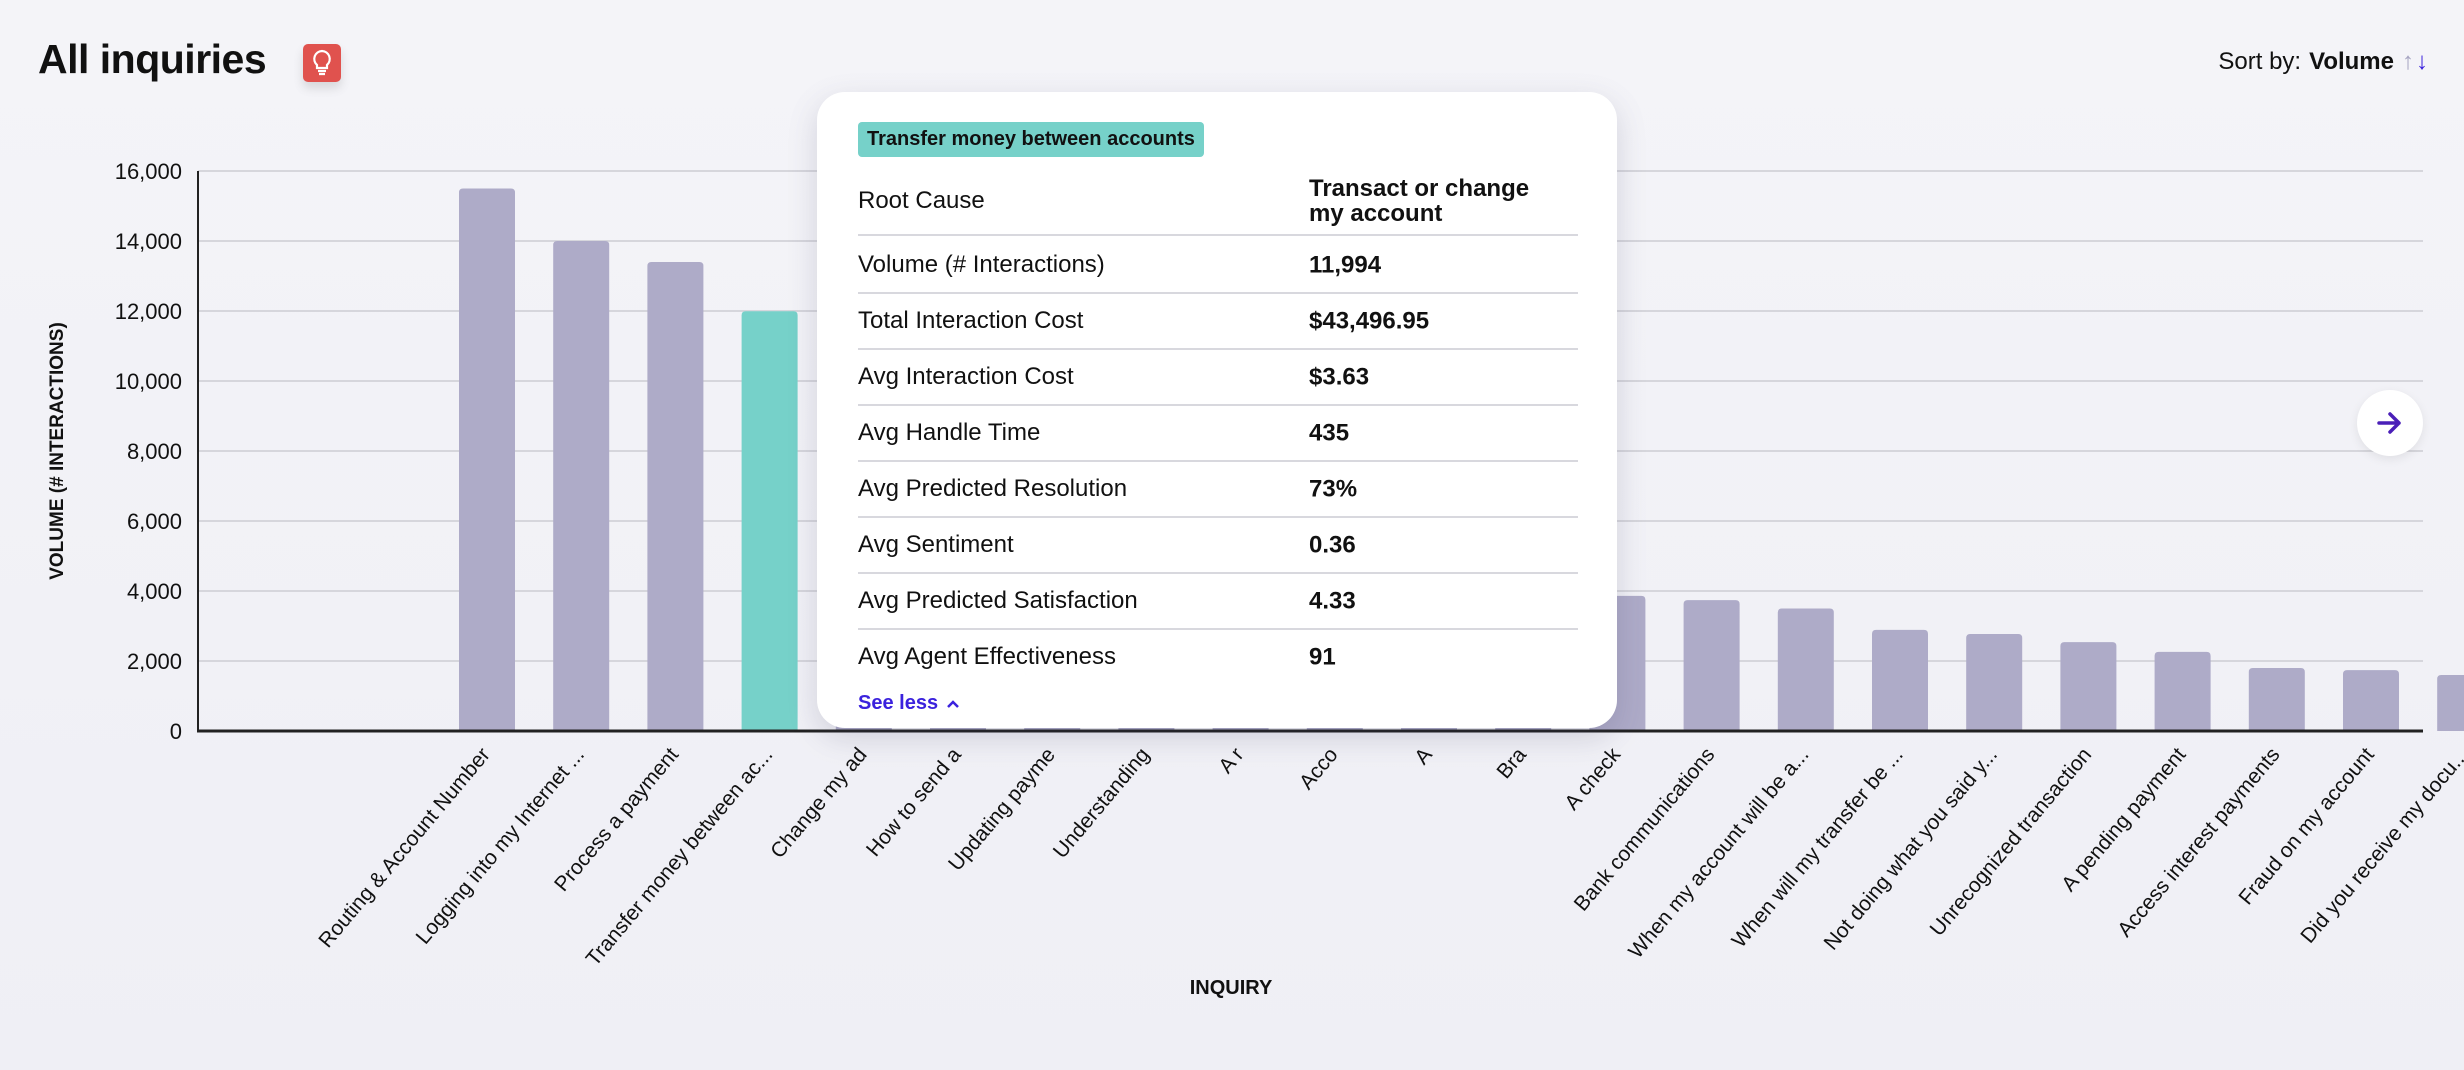 This screenshot has width=2464, height=1070. I want to click on tooltip-row: Avg Sentiment 0.36, so click(1218, 546).